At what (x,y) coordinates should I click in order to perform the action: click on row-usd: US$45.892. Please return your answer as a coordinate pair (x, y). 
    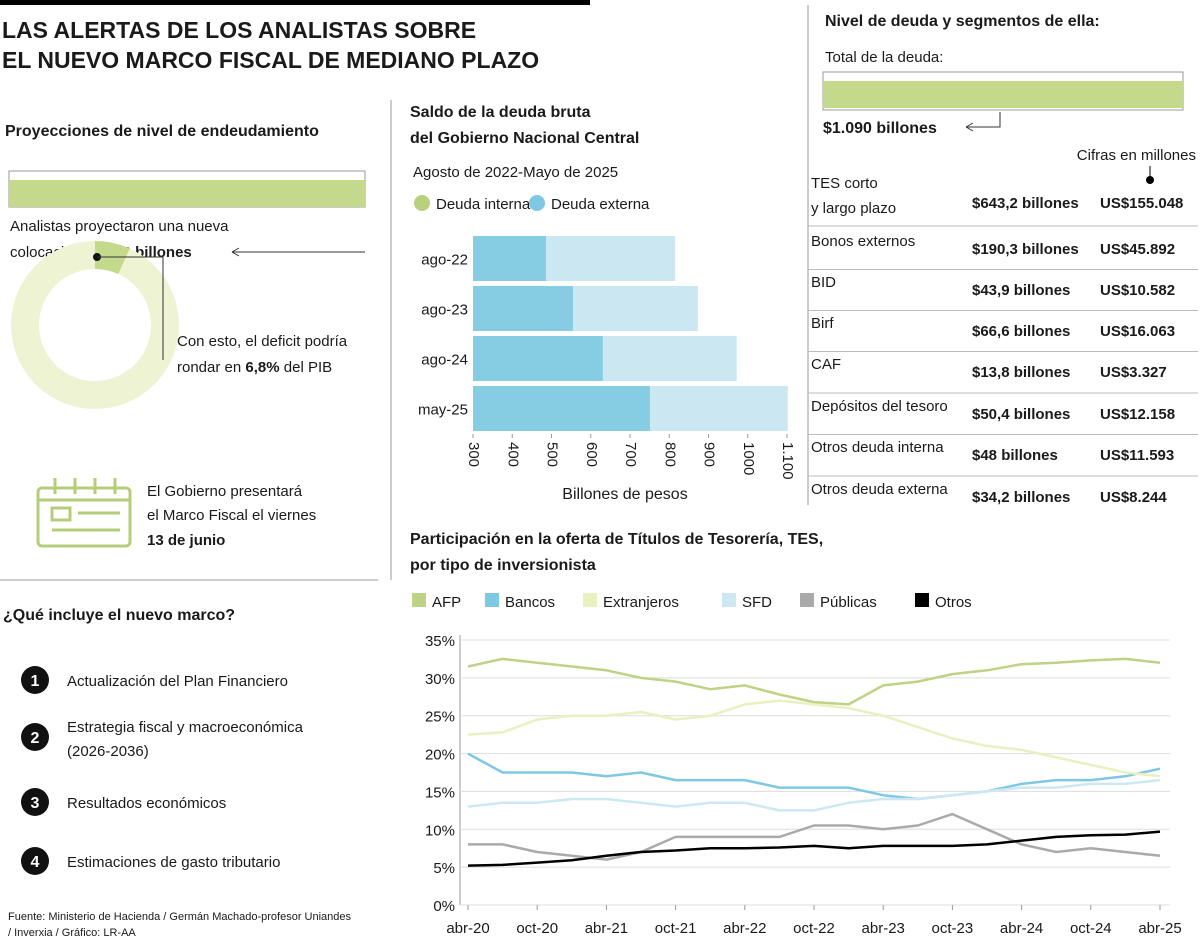
    Looking at the image, I should click on (1137, 249).